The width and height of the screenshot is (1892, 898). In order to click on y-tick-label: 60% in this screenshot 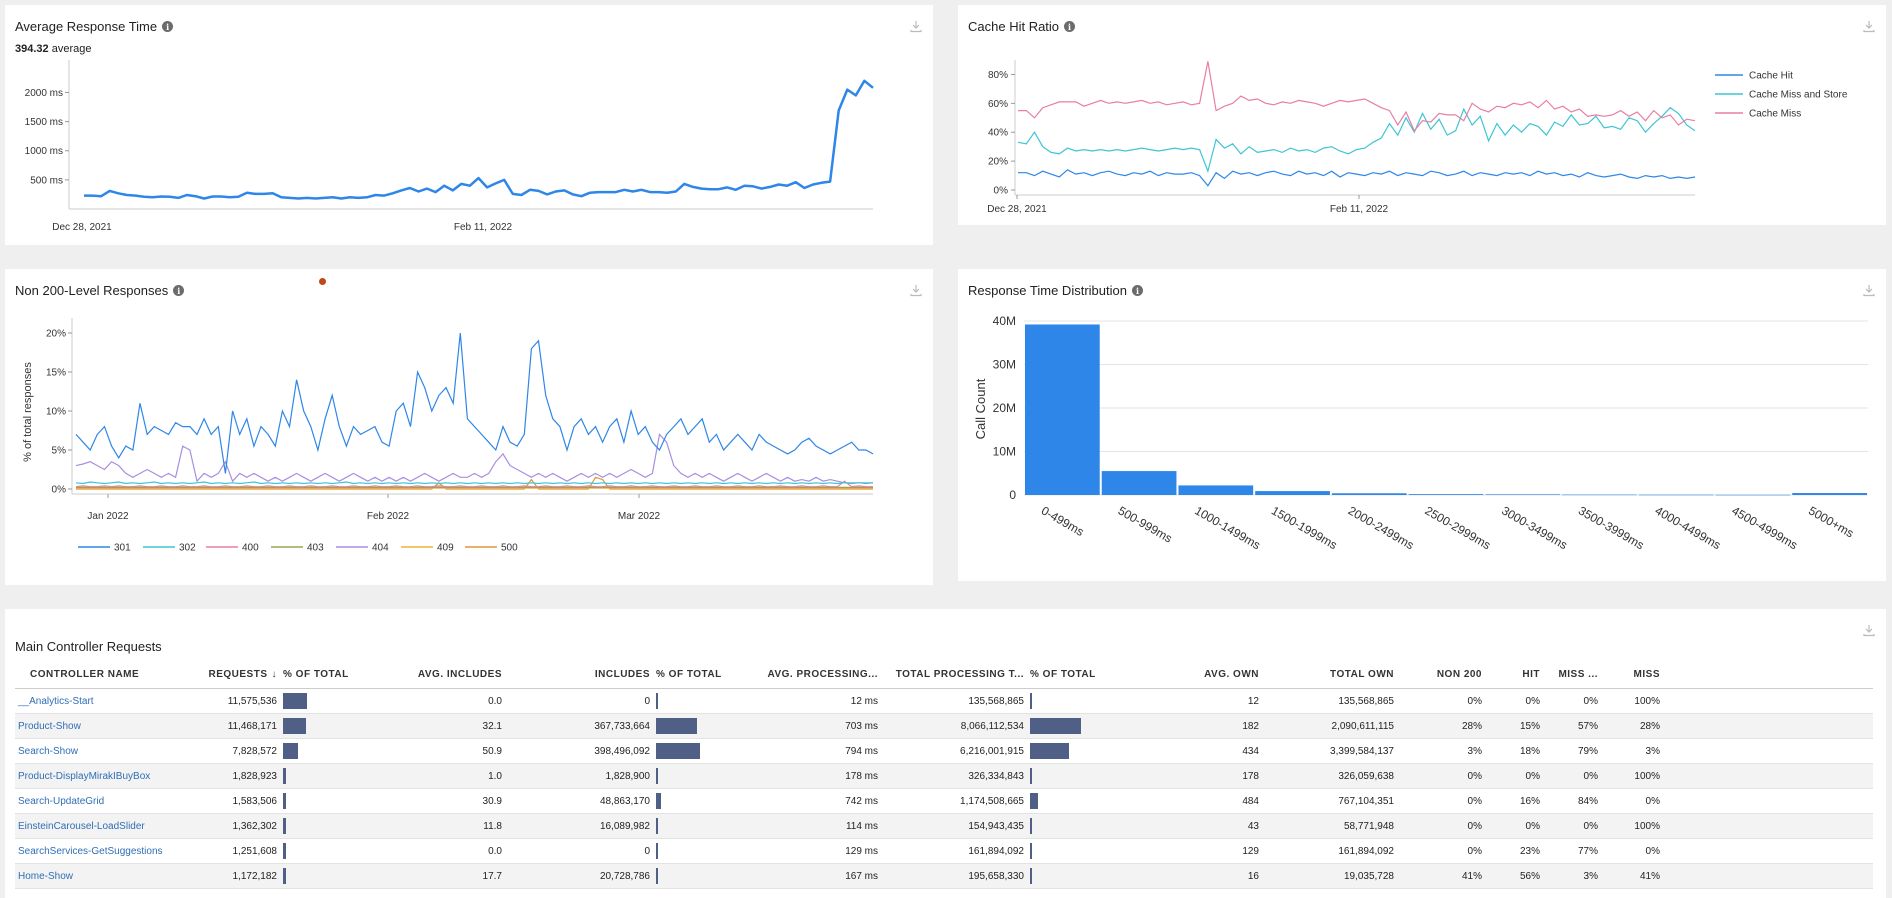, I will do `click(998, 104)`.